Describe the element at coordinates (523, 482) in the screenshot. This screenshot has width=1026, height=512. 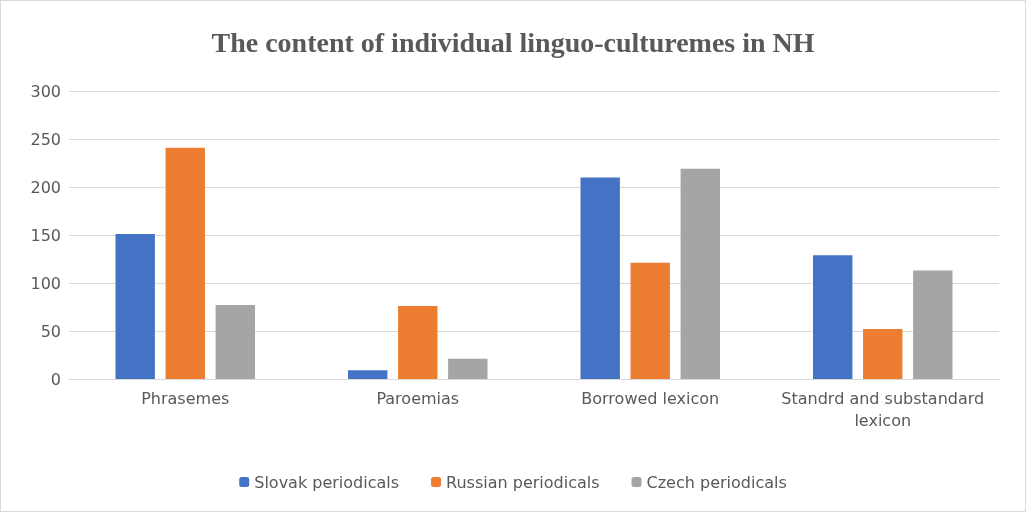
I see `legend-label: Russian periodicals` at that location.